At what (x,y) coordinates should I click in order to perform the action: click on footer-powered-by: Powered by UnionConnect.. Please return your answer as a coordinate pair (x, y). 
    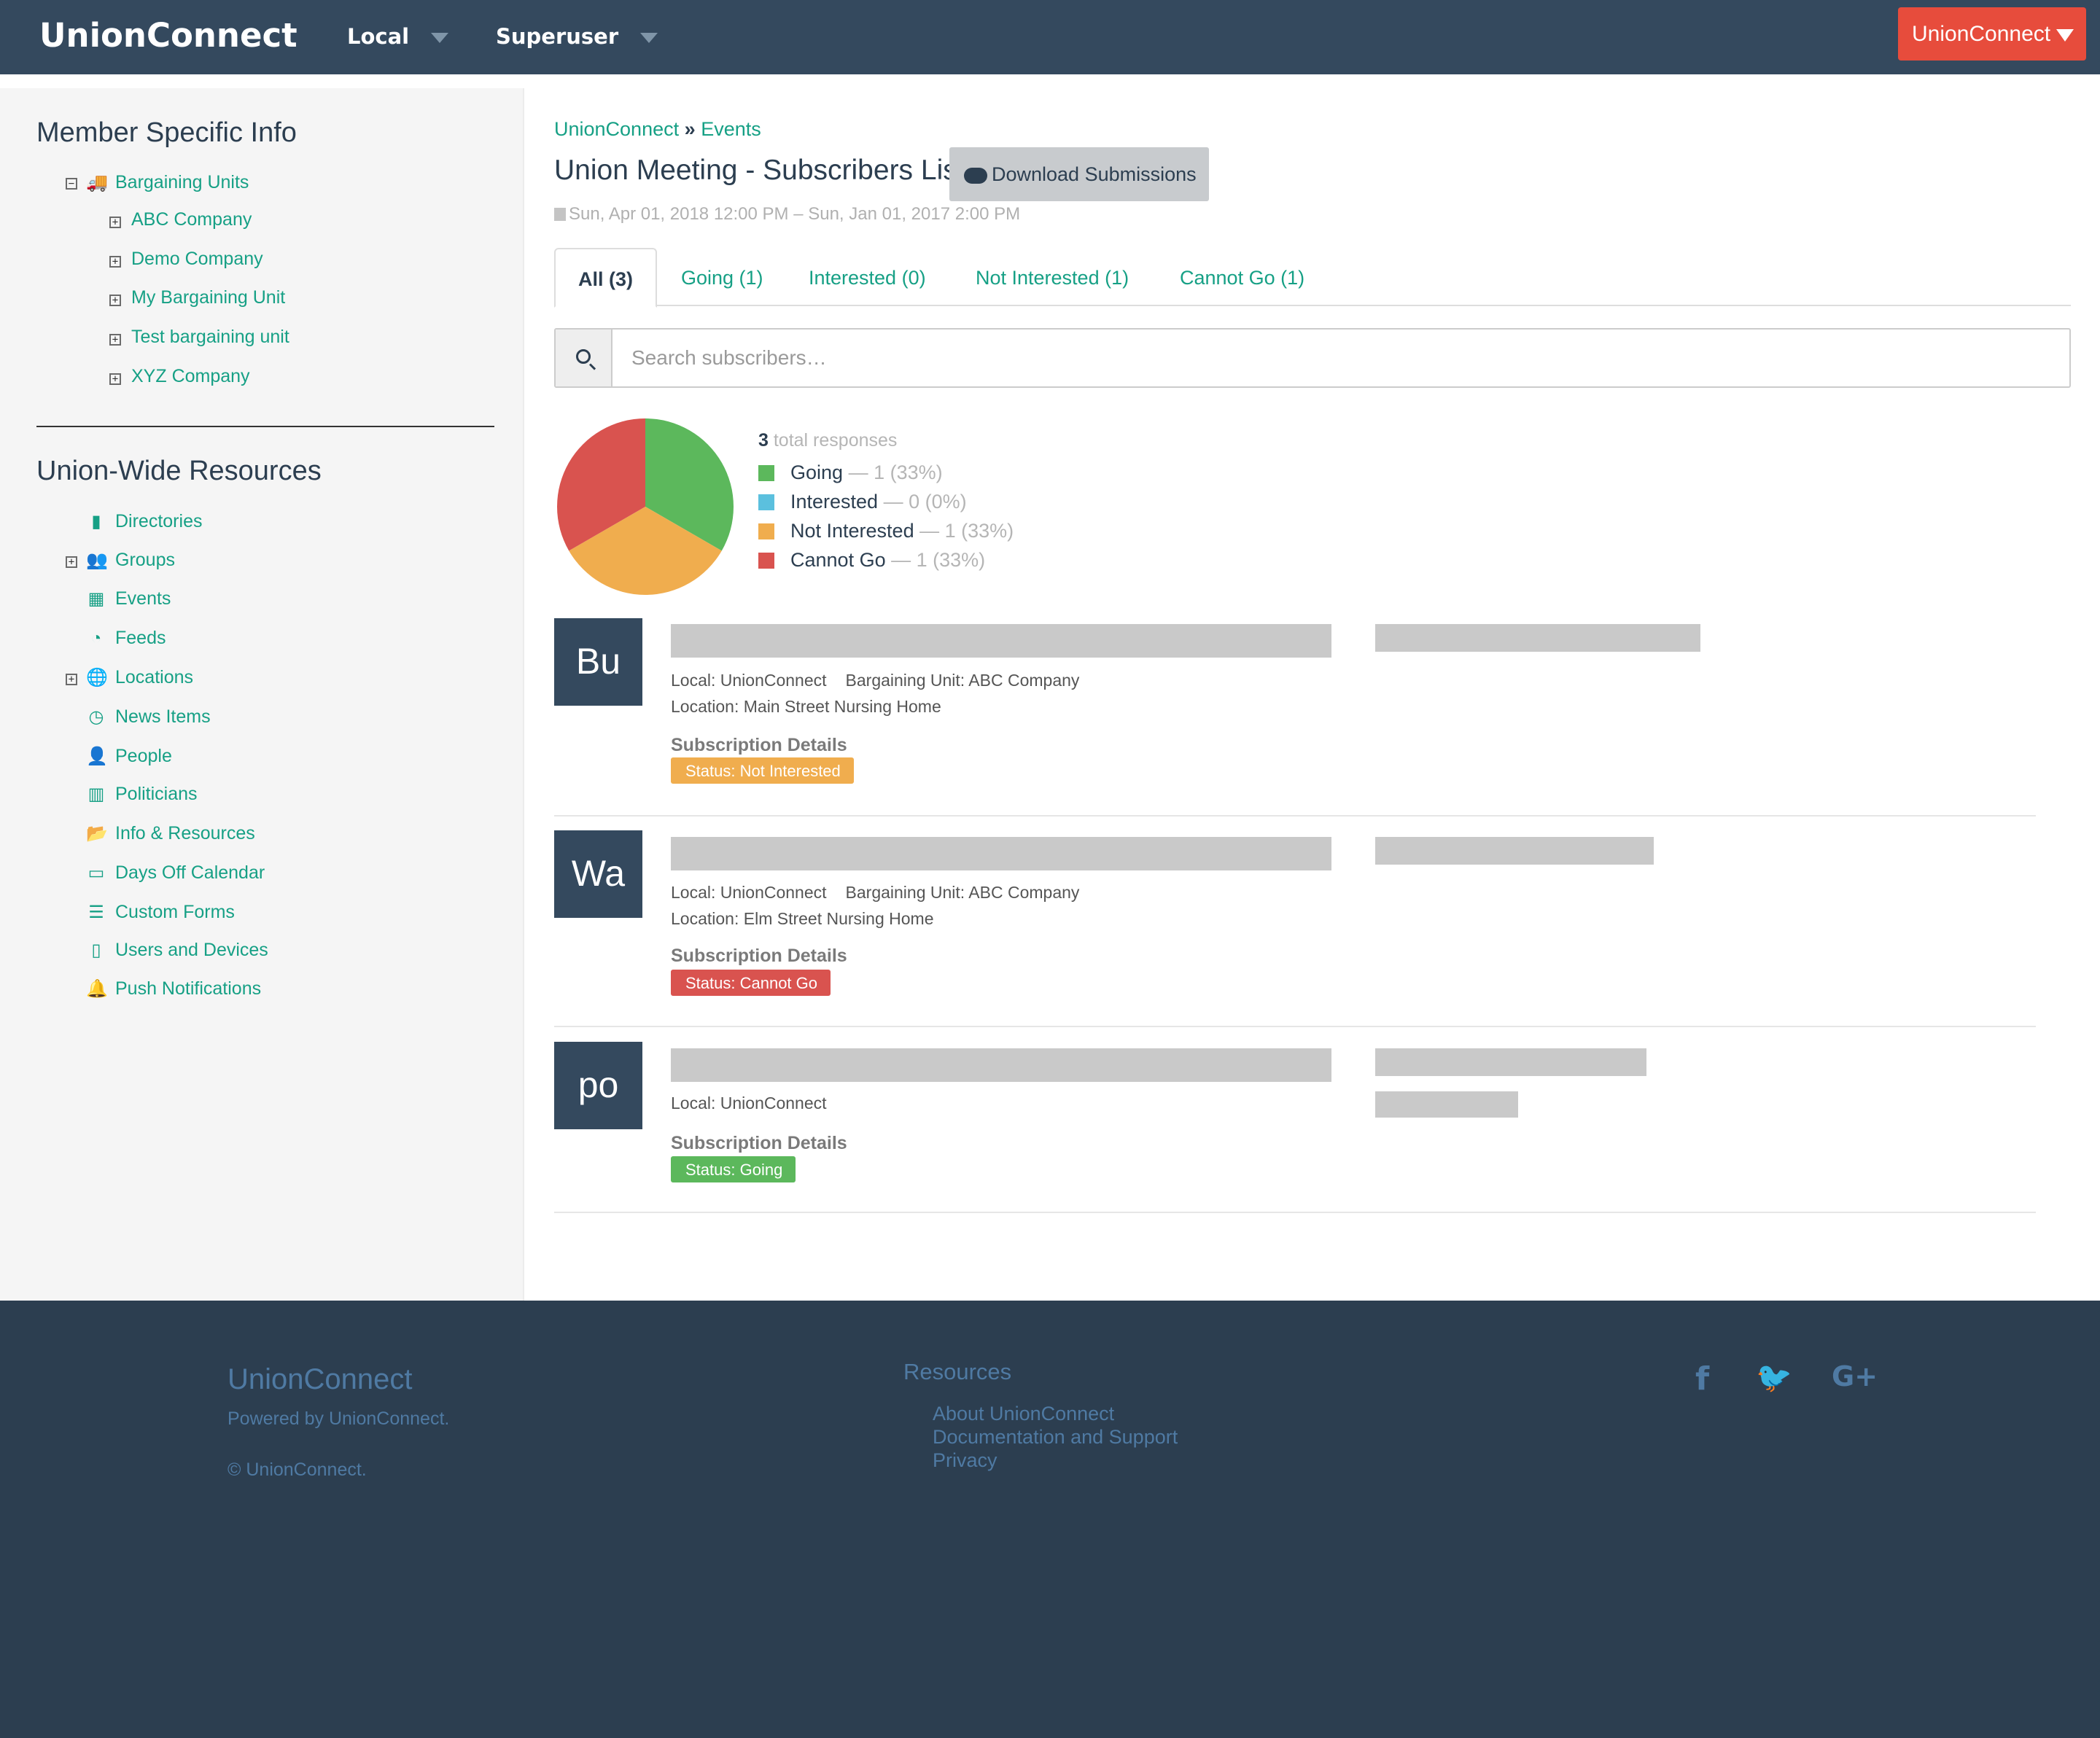
    Looking at the image, I should click on (339, 1418).